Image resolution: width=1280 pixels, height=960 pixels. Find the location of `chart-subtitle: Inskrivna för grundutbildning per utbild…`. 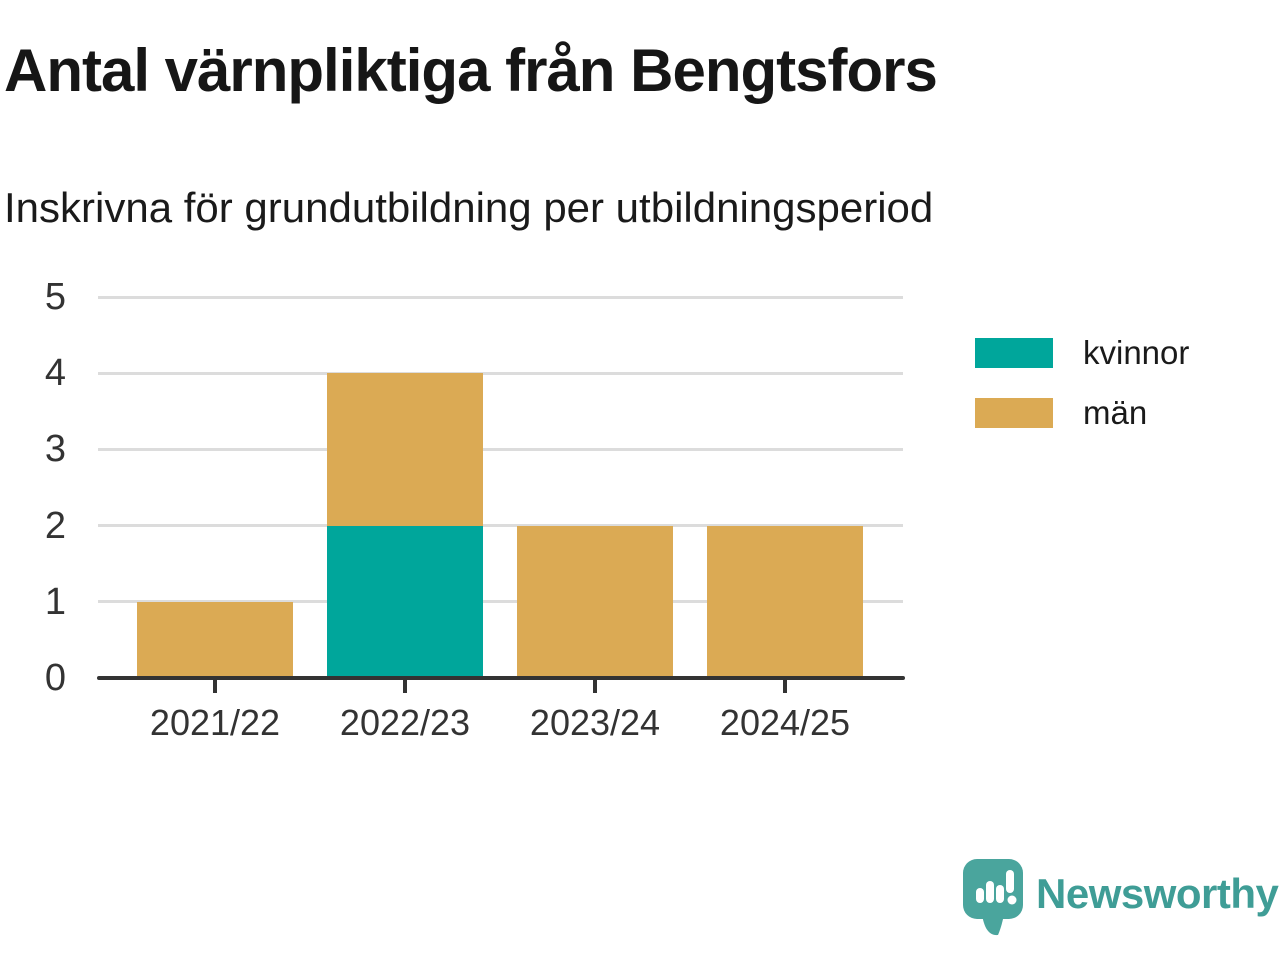

chart-subtitle: Inskrivna för grundutbildning per utbild… is located at coordinates (469, 207).